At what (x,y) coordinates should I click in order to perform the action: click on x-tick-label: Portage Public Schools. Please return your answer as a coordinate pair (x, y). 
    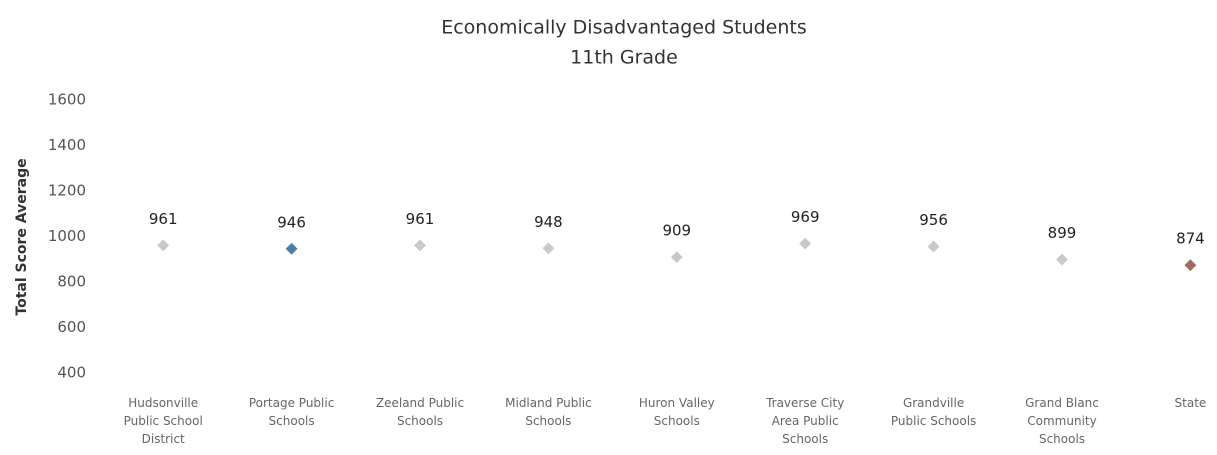
    Looking at the image, I should click on (291, 412).